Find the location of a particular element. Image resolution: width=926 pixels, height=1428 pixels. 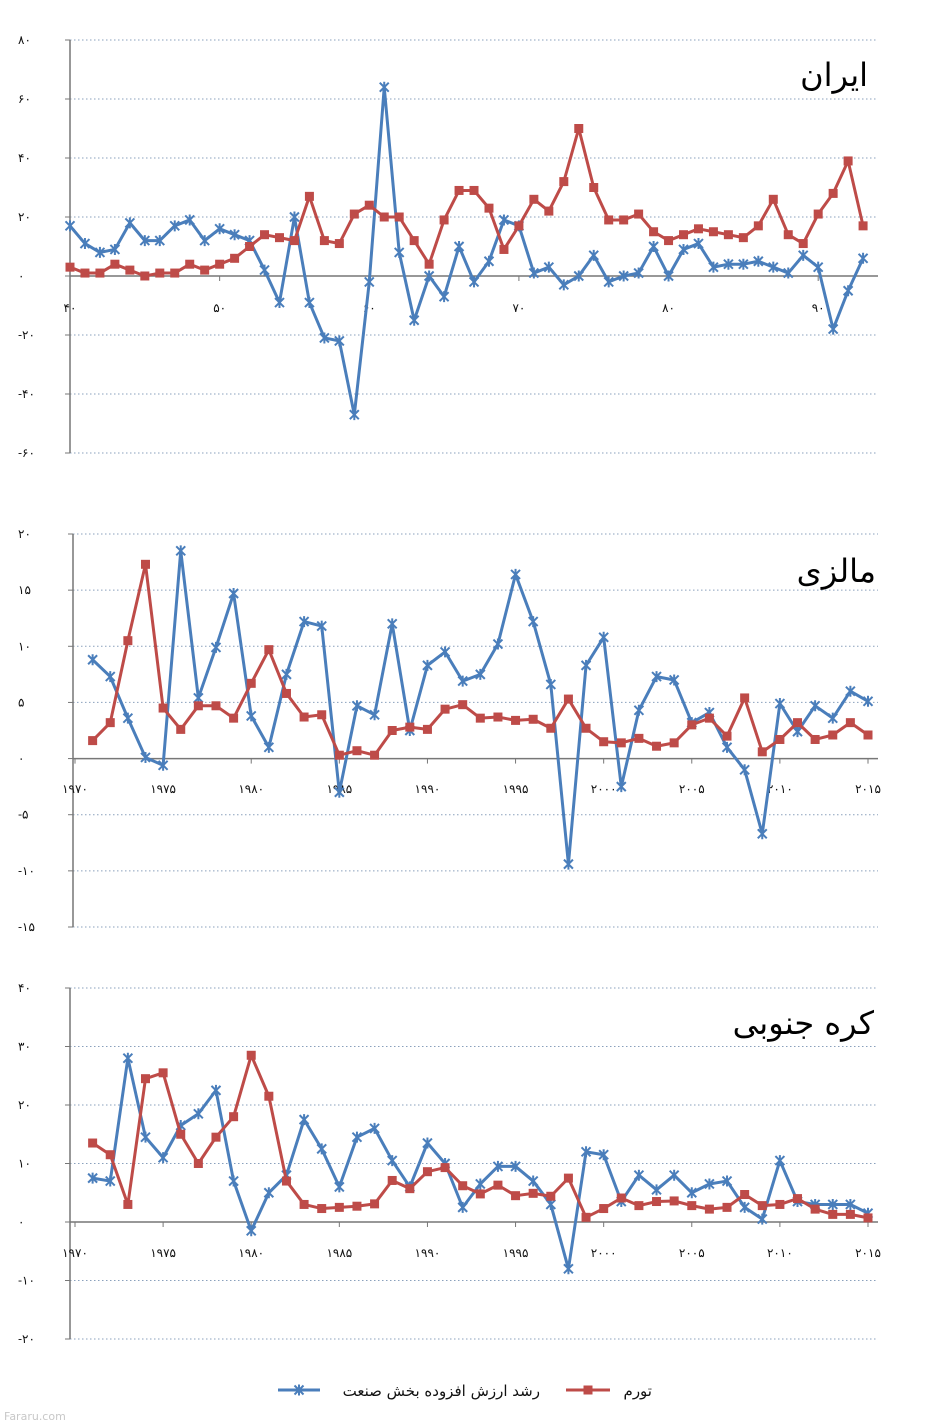

x-tick-label: ۲۰۱۰ is located at coordinates (780, 1253).